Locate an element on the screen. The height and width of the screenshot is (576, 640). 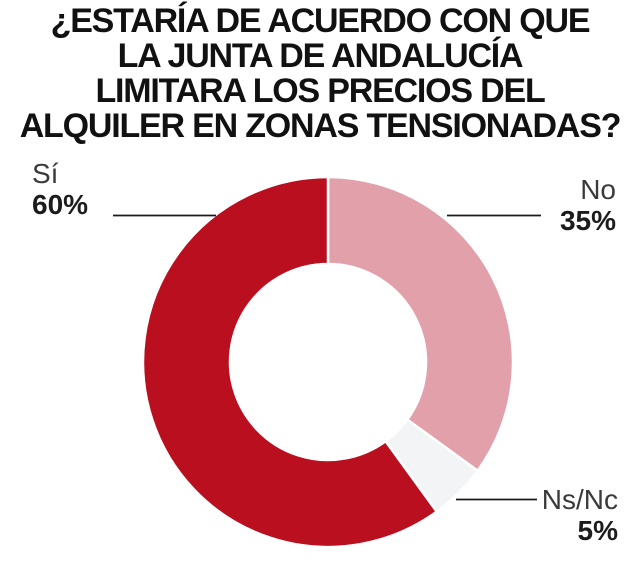
callout-no: No 35% is located at coordinates (588, 205).